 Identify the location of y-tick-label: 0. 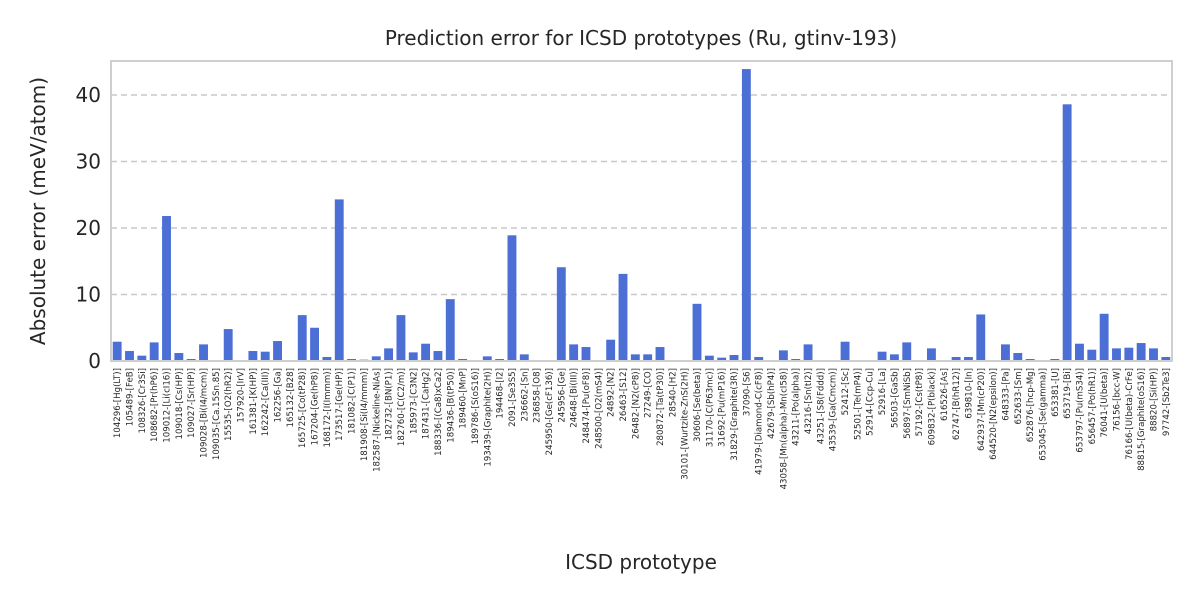
(94, 361).